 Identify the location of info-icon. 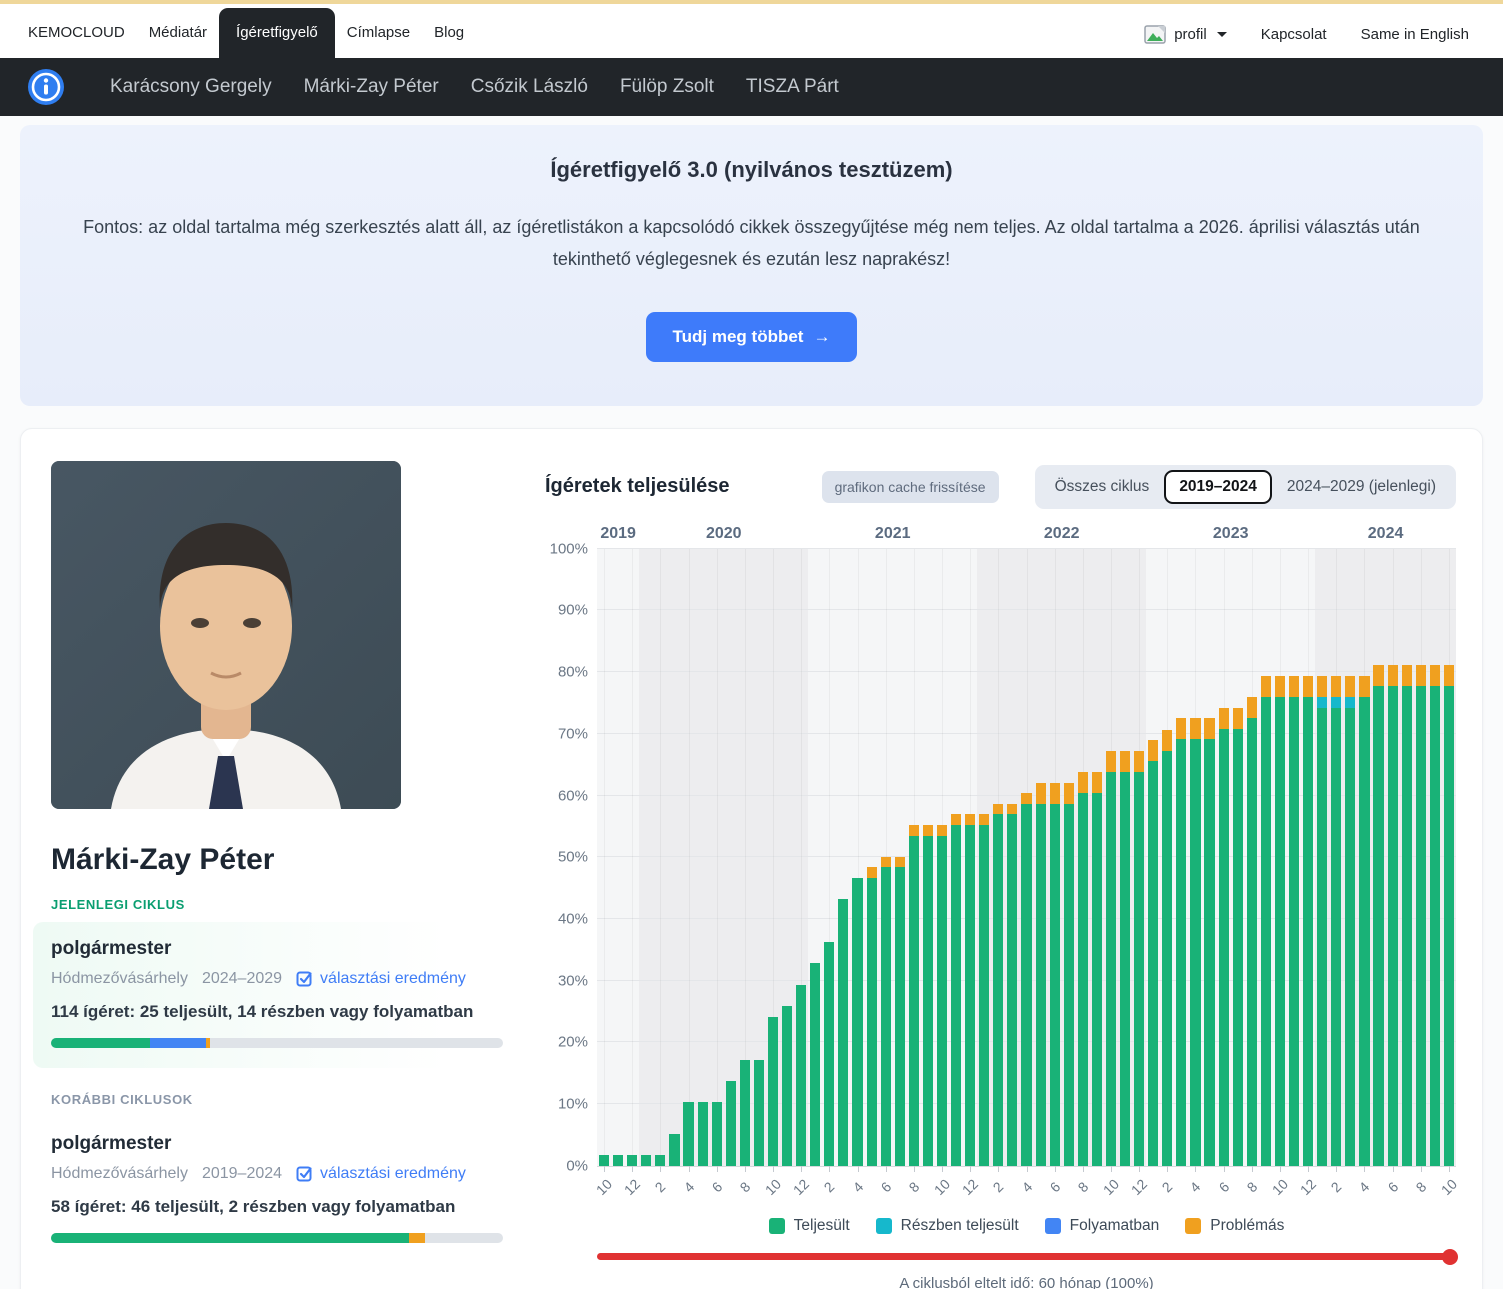
(46, 87).